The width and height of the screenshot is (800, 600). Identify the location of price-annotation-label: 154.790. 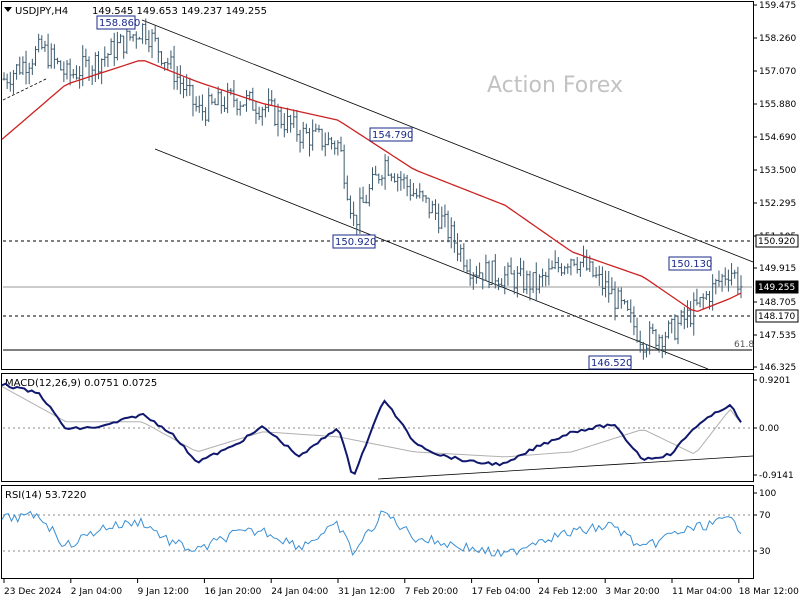
(392, 135).